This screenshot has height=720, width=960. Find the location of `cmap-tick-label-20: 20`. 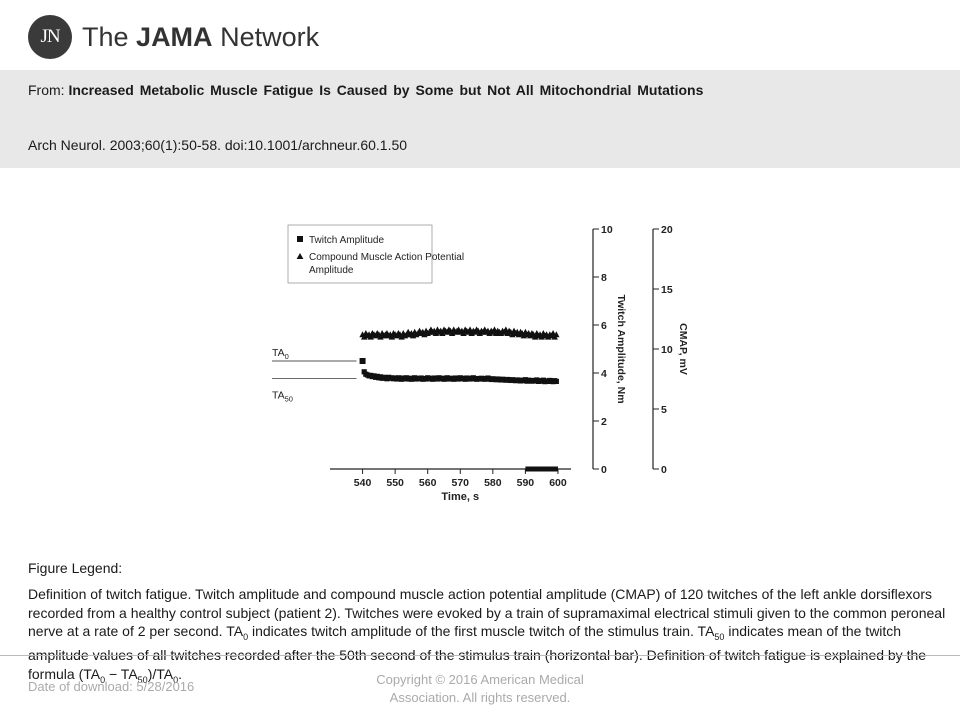

cmap-tick-label-20: 20 is located at coordinates (667, 230).